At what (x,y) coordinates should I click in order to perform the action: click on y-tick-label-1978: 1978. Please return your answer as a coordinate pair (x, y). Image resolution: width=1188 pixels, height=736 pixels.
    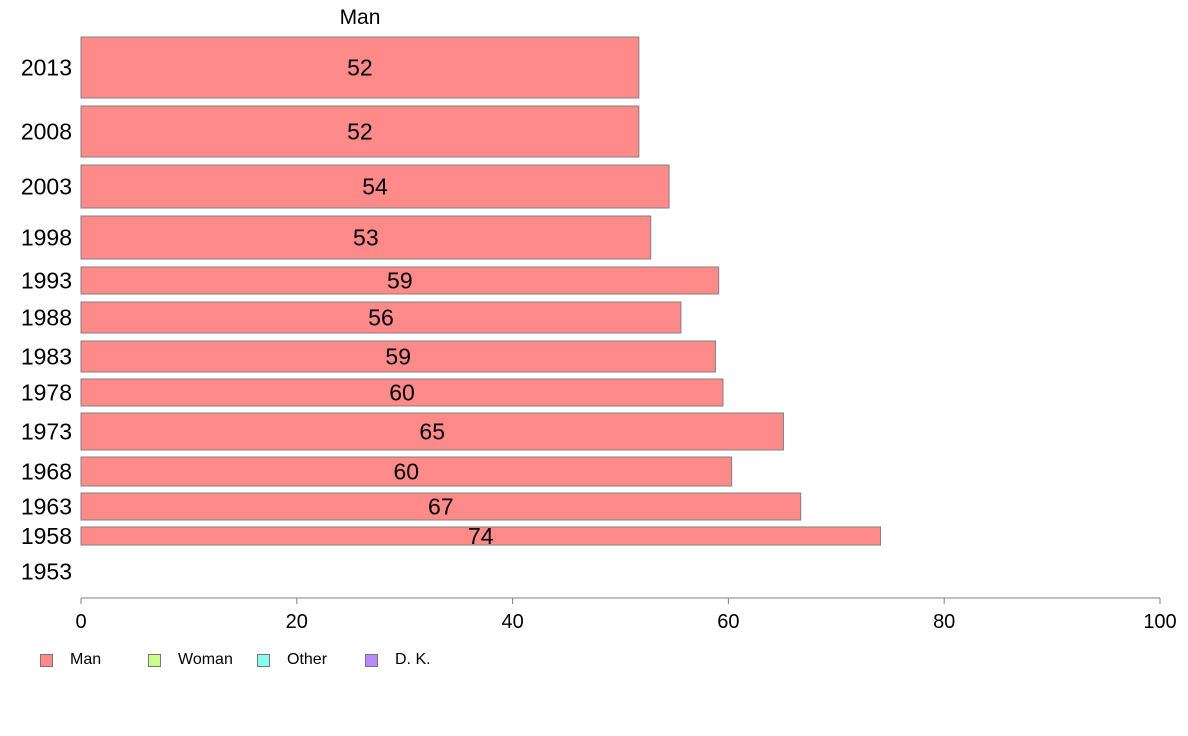
    Looking at the image, I should click on (46, 393).